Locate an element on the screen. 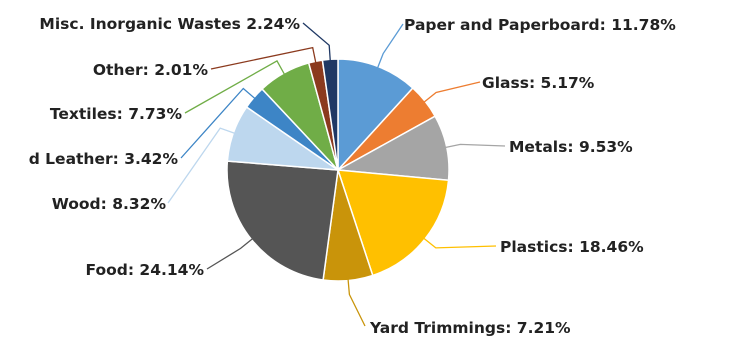 This screenshot has height=341, width=747. leader-textiles is located at coordinates (235, 87).